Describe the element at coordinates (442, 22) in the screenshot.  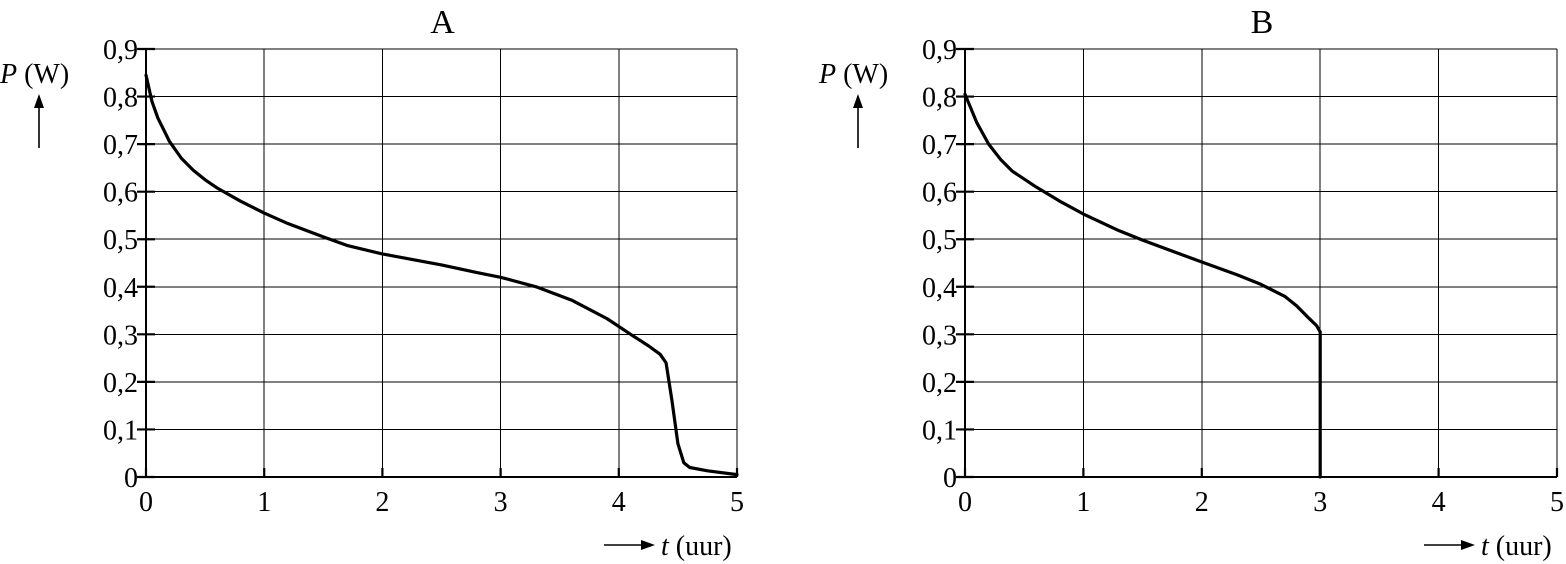
I see `chart-title: A` at that location.